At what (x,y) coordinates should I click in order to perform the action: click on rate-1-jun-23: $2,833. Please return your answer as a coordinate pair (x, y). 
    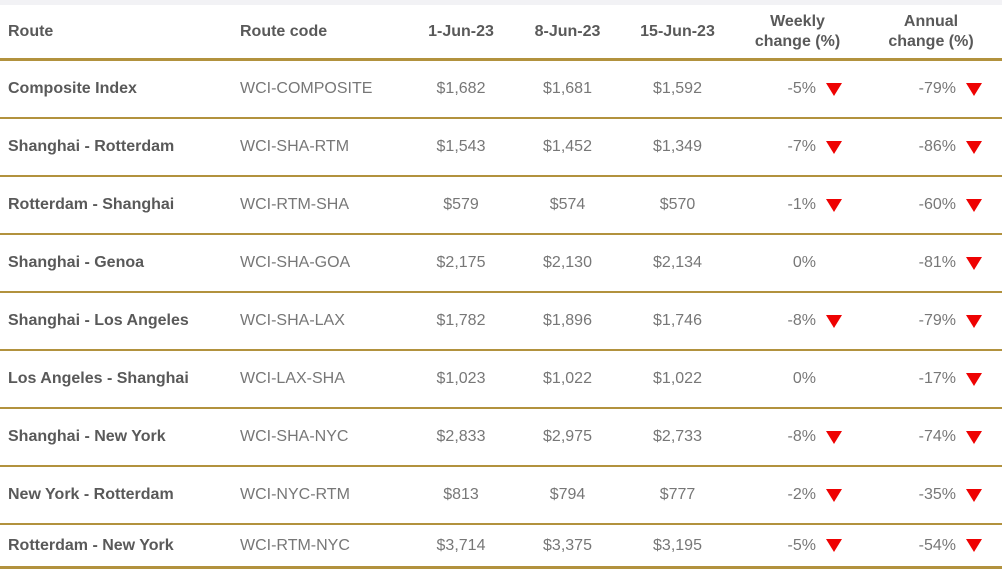
    Looking at the image, I should click on (461, 436).